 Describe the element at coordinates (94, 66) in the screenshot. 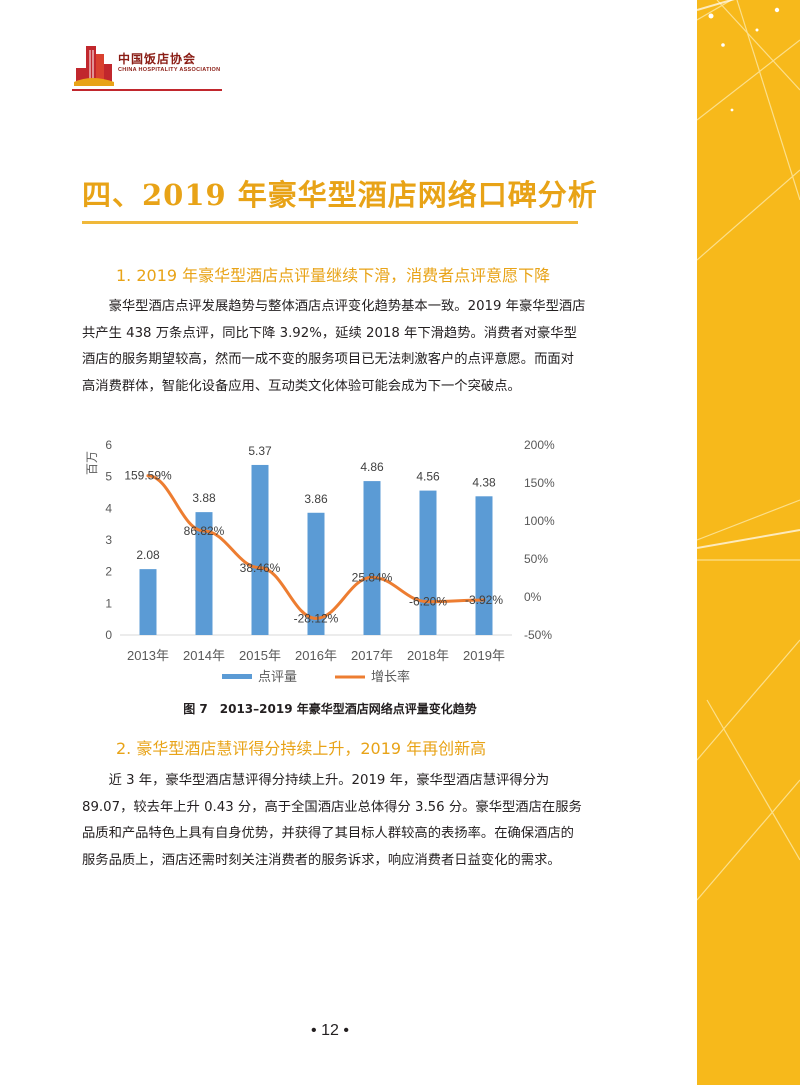

I see `logo-building-icon` at that location.